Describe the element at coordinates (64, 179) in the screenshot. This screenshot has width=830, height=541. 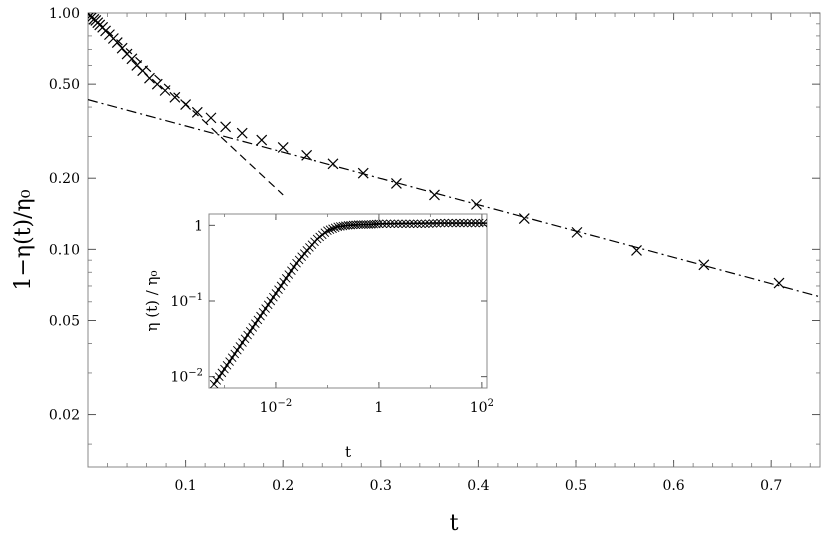
I see `y-tick-label: 0.20` at that location.